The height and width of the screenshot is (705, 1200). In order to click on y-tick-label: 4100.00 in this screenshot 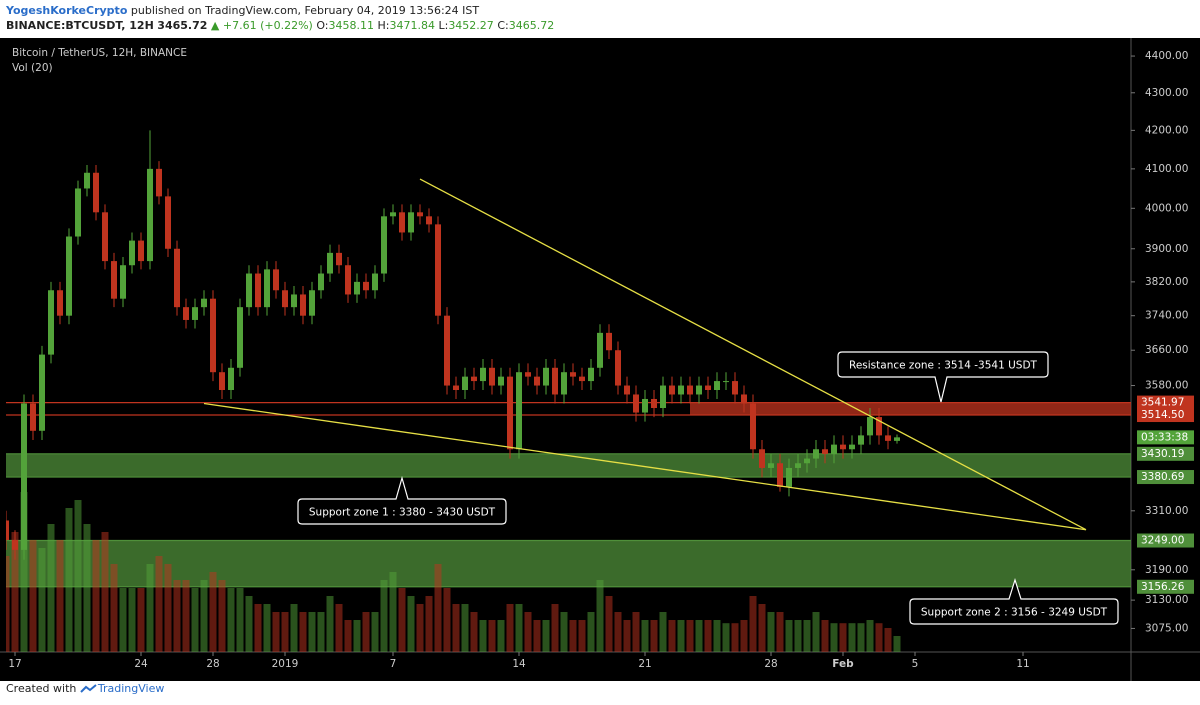, I will do `click(1166, 169)`.